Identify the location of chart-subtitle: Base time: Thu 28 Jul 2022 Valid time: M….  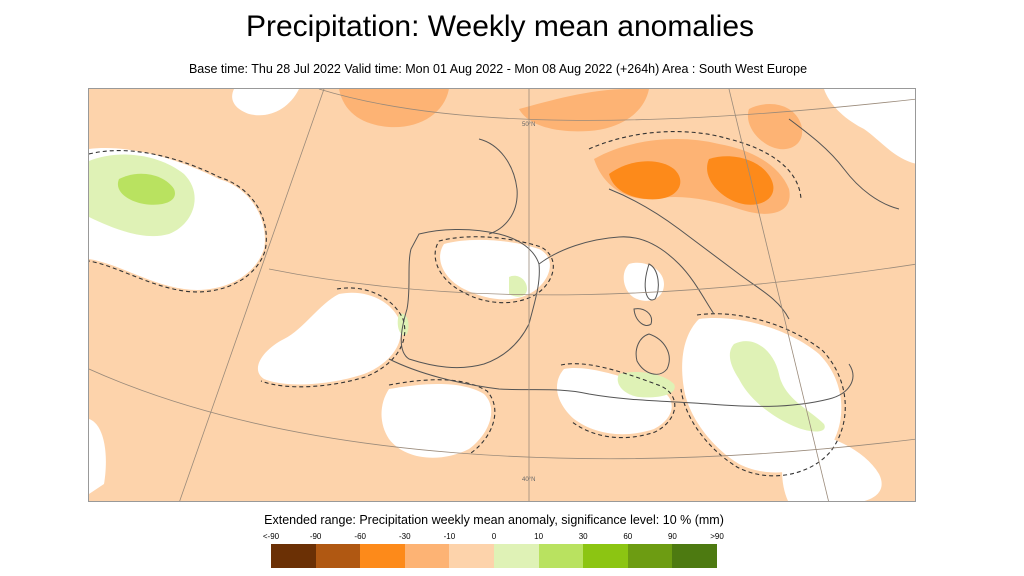
(498, 69).